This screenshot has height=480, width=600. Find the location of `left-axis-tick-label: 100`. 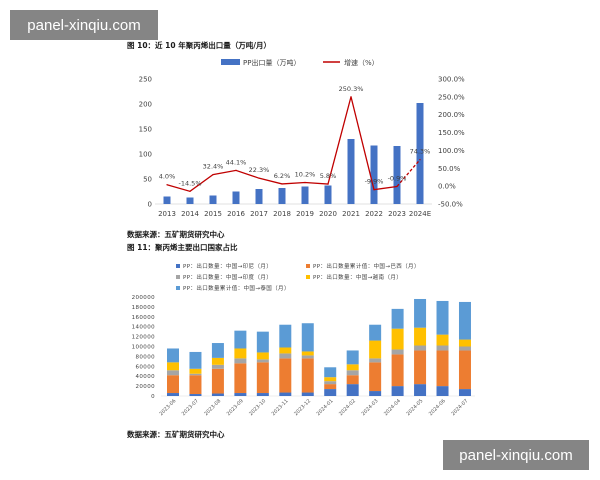

left-axis-tick-label: 100 is located at coordinates (145, 155).